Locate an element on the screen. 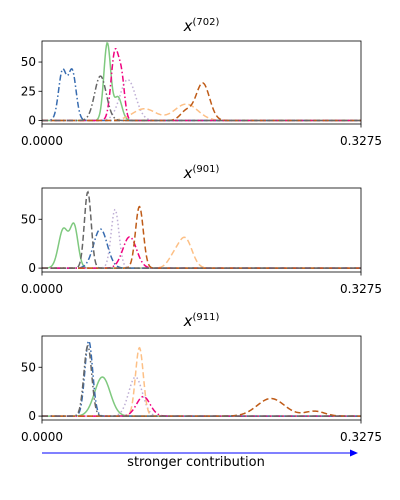  panel-title: x(702) is located at coordinates (201, 26).